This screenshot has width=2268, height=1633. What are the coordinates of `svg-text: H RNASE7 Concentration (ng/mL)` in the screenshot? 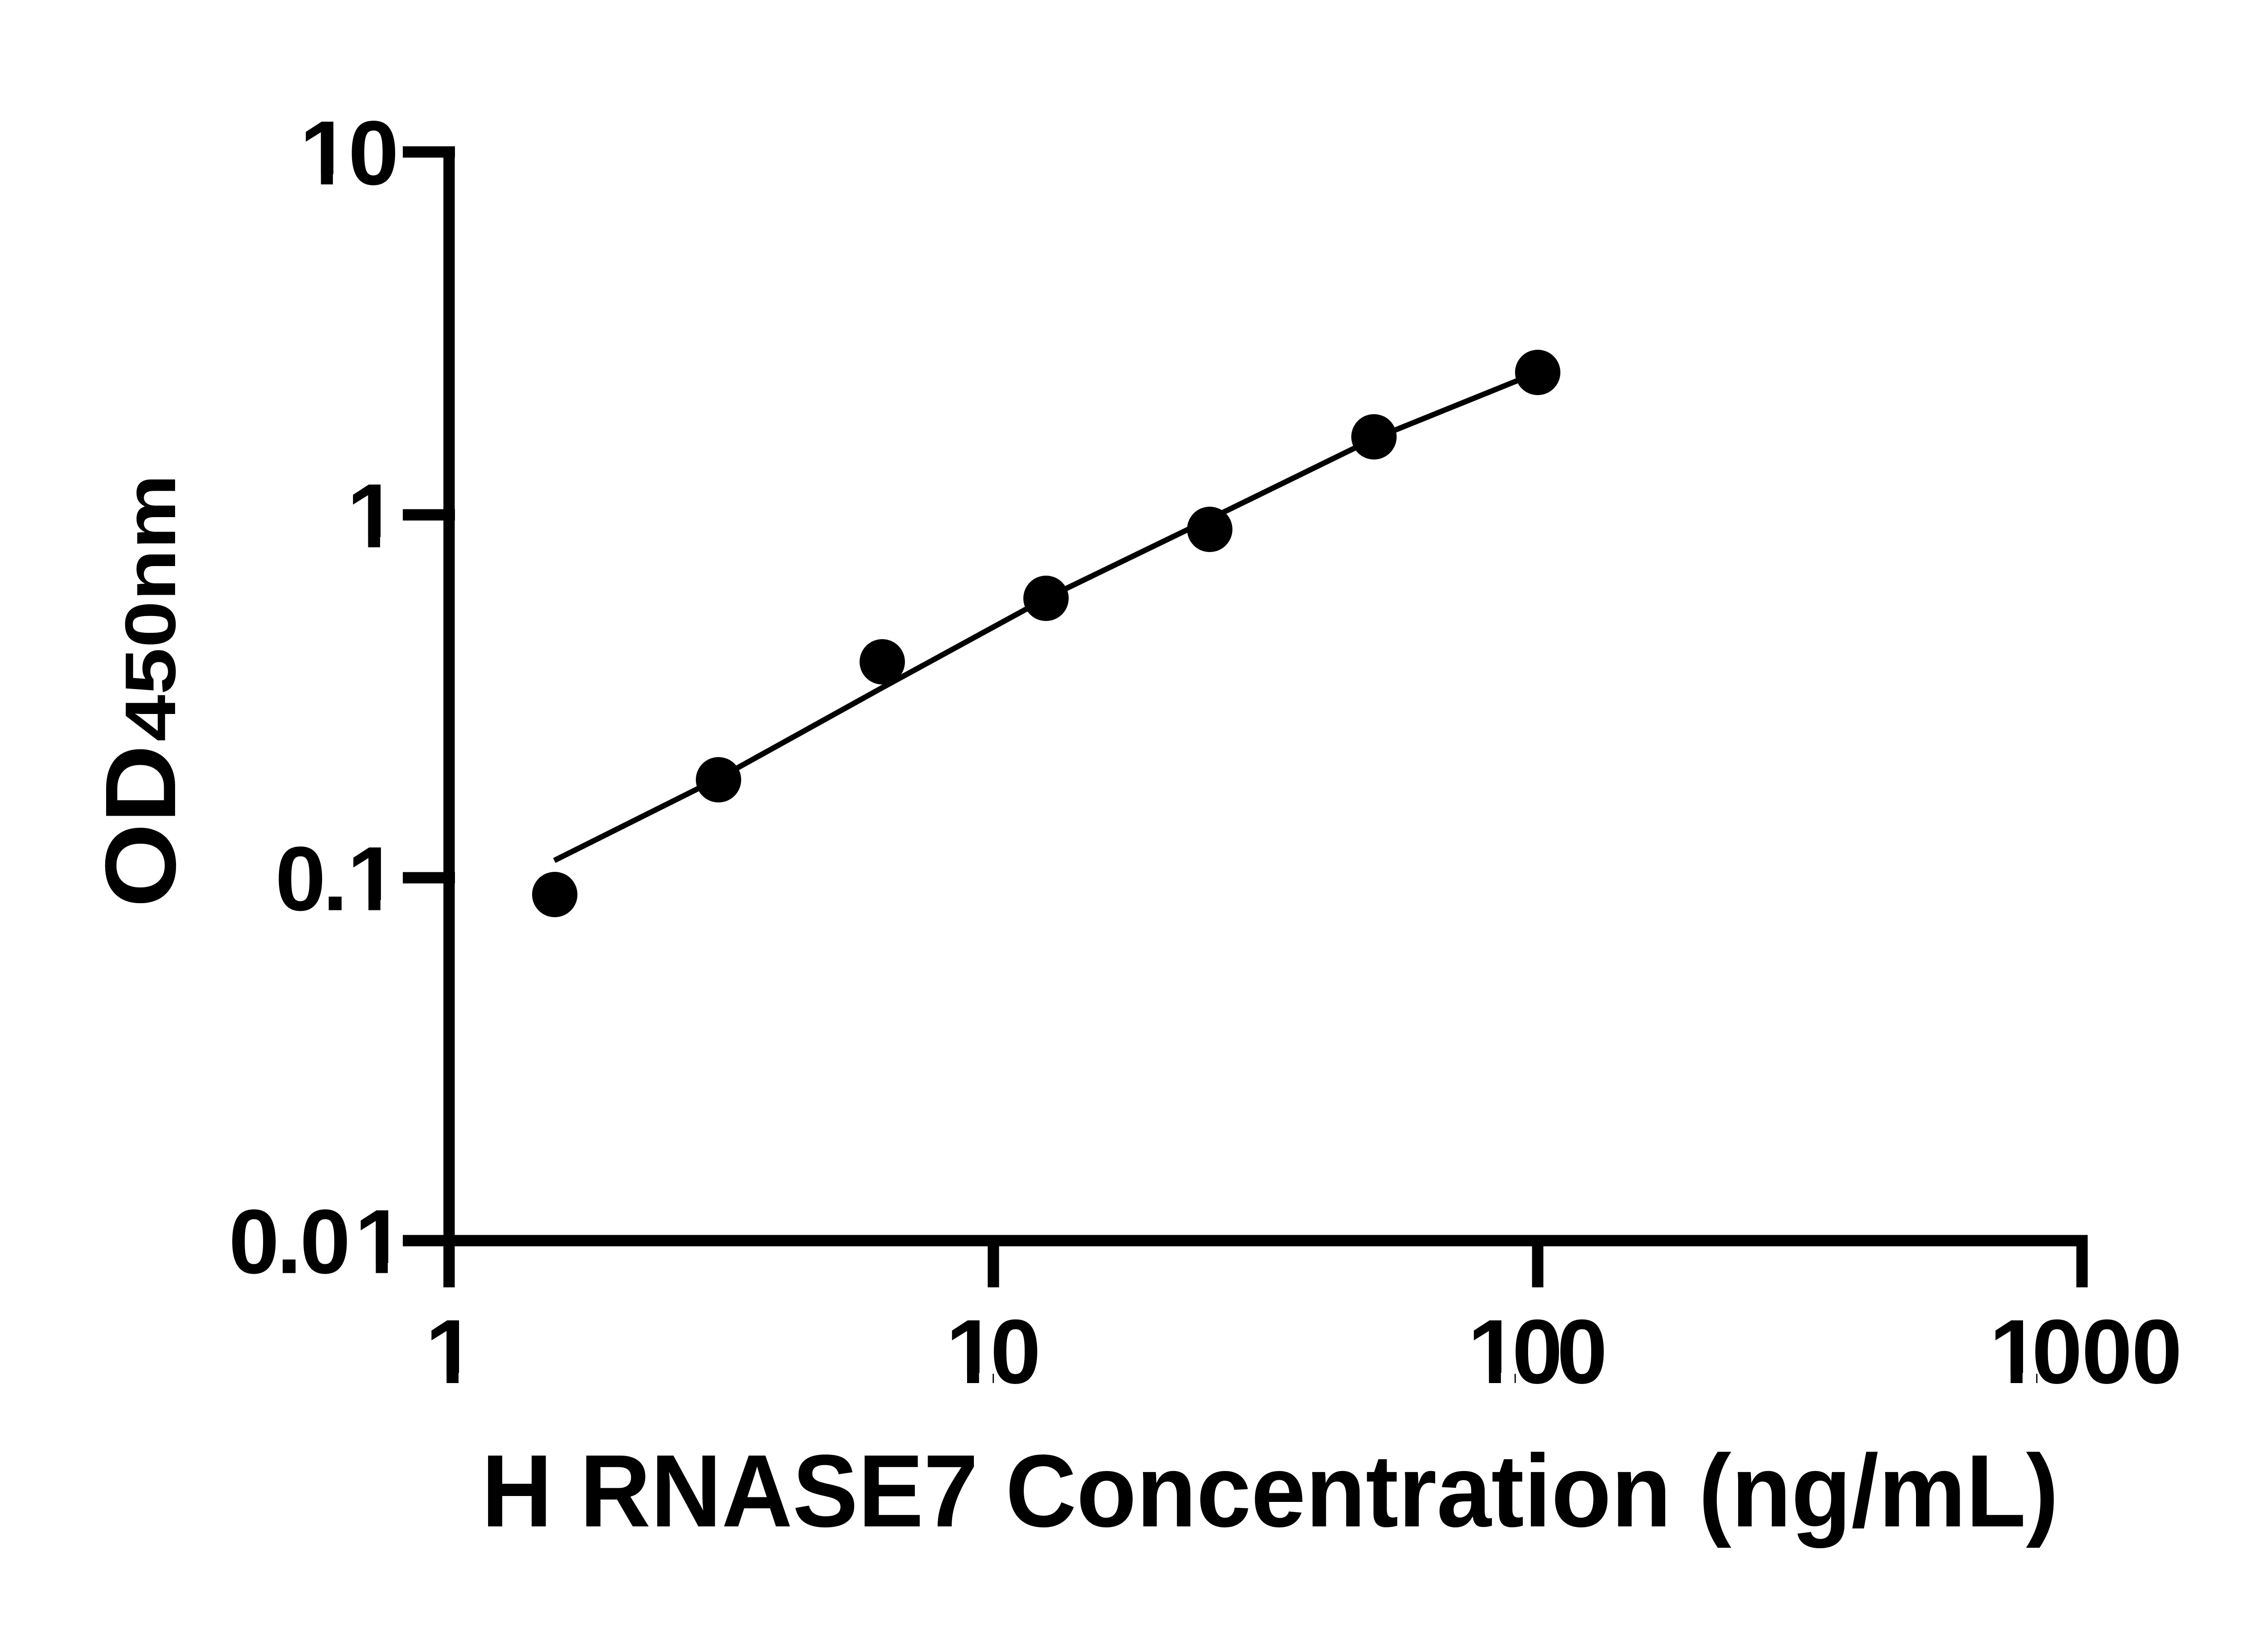 It's located at (1270, 1491).